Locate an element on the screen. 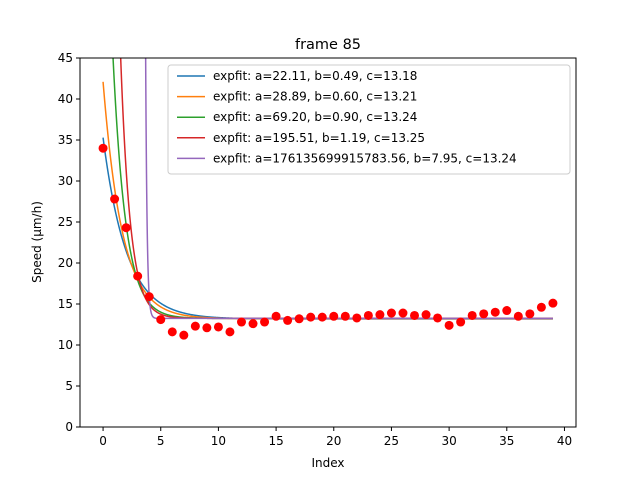 The height and width of the screenshot is (480, 640). x-tick-label: 30 is located at coordinates (448, 441).